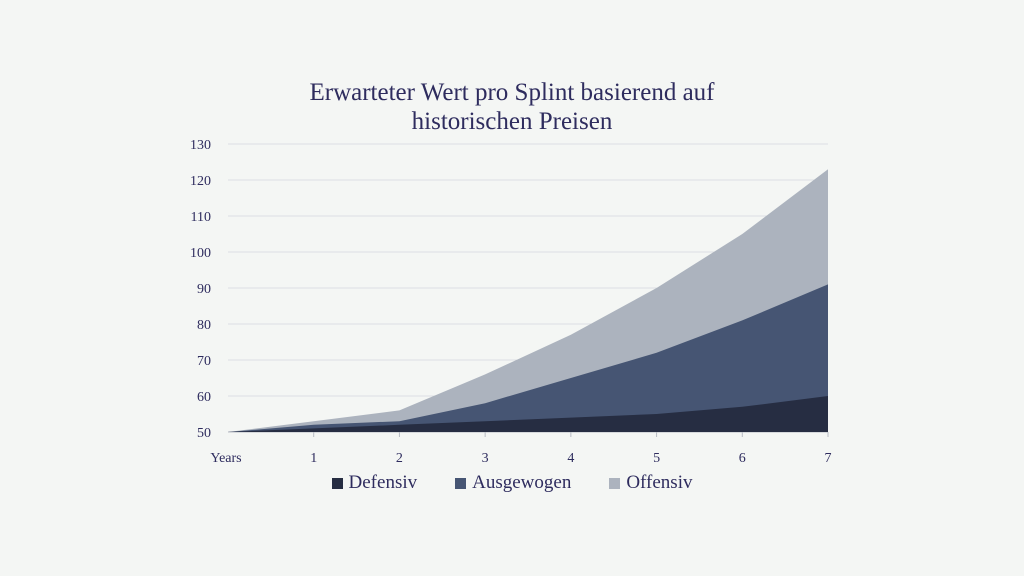  I want to click on legend-item-defensiv: Defensiv, so click(374, 483).